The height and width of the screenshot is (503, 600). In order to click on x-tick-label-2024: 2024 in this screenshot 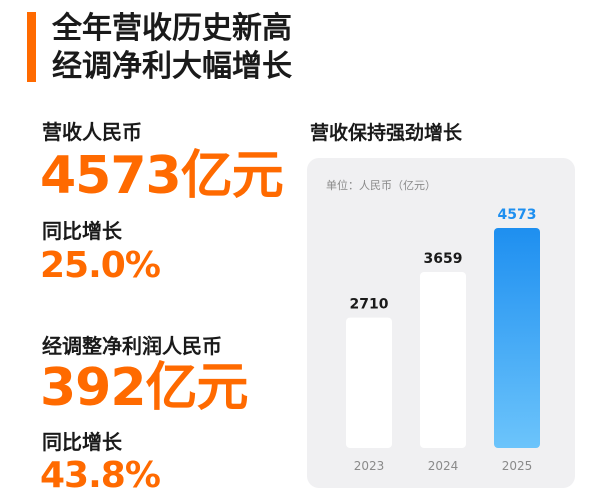, I will do `click(443, 466)`.